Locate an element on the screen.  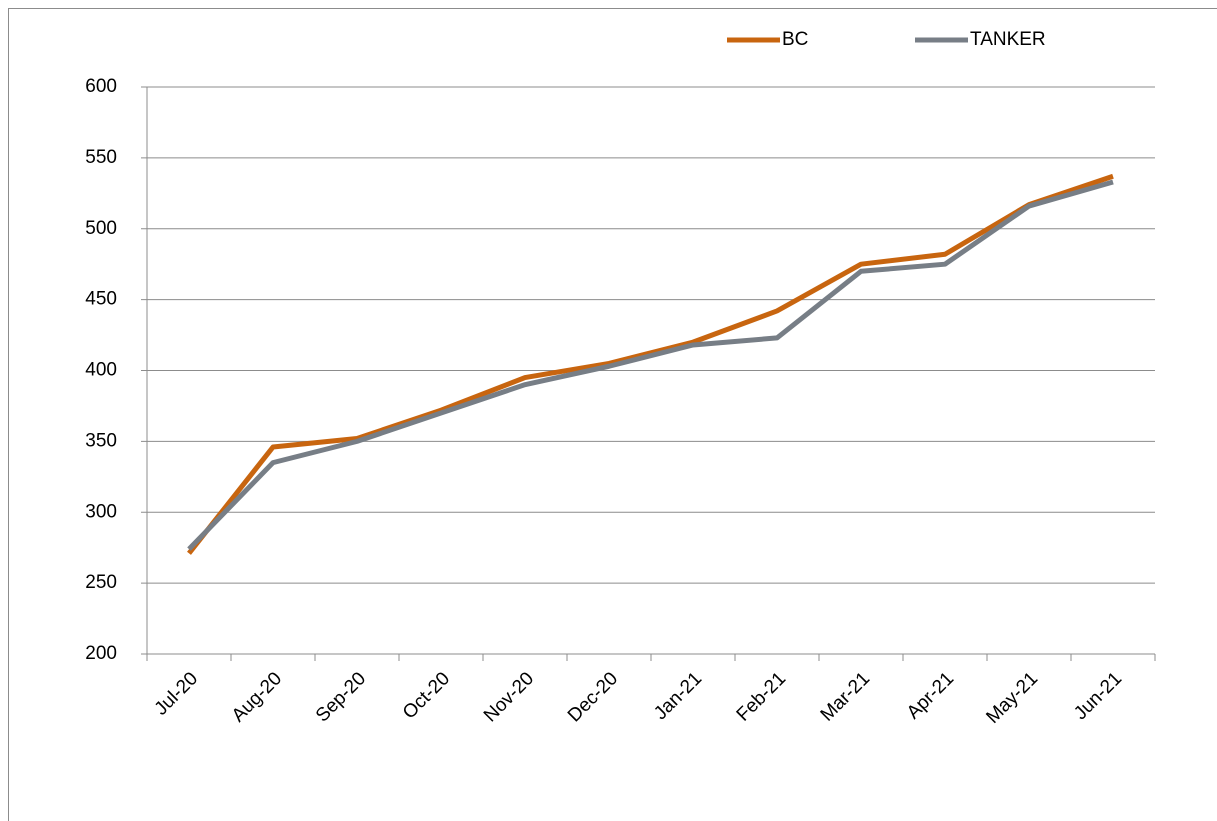
x-tick-label: May-21 is located at coordinates (1012, 698).